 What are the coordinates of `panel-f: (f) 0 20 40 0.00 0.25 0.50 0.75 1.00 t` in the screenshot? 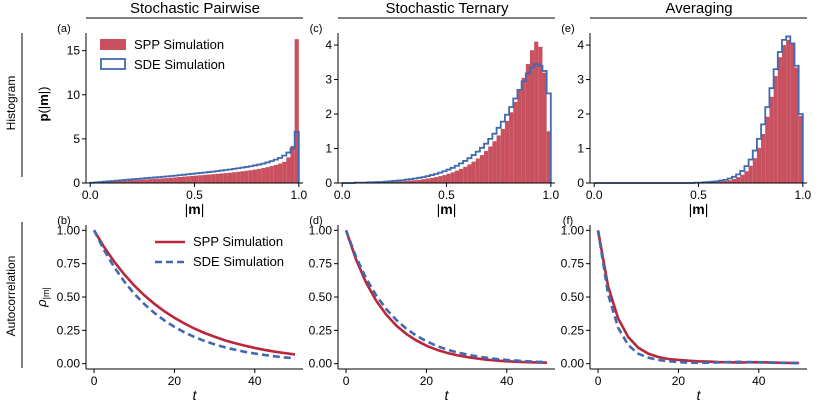 It's located at (684, 309).